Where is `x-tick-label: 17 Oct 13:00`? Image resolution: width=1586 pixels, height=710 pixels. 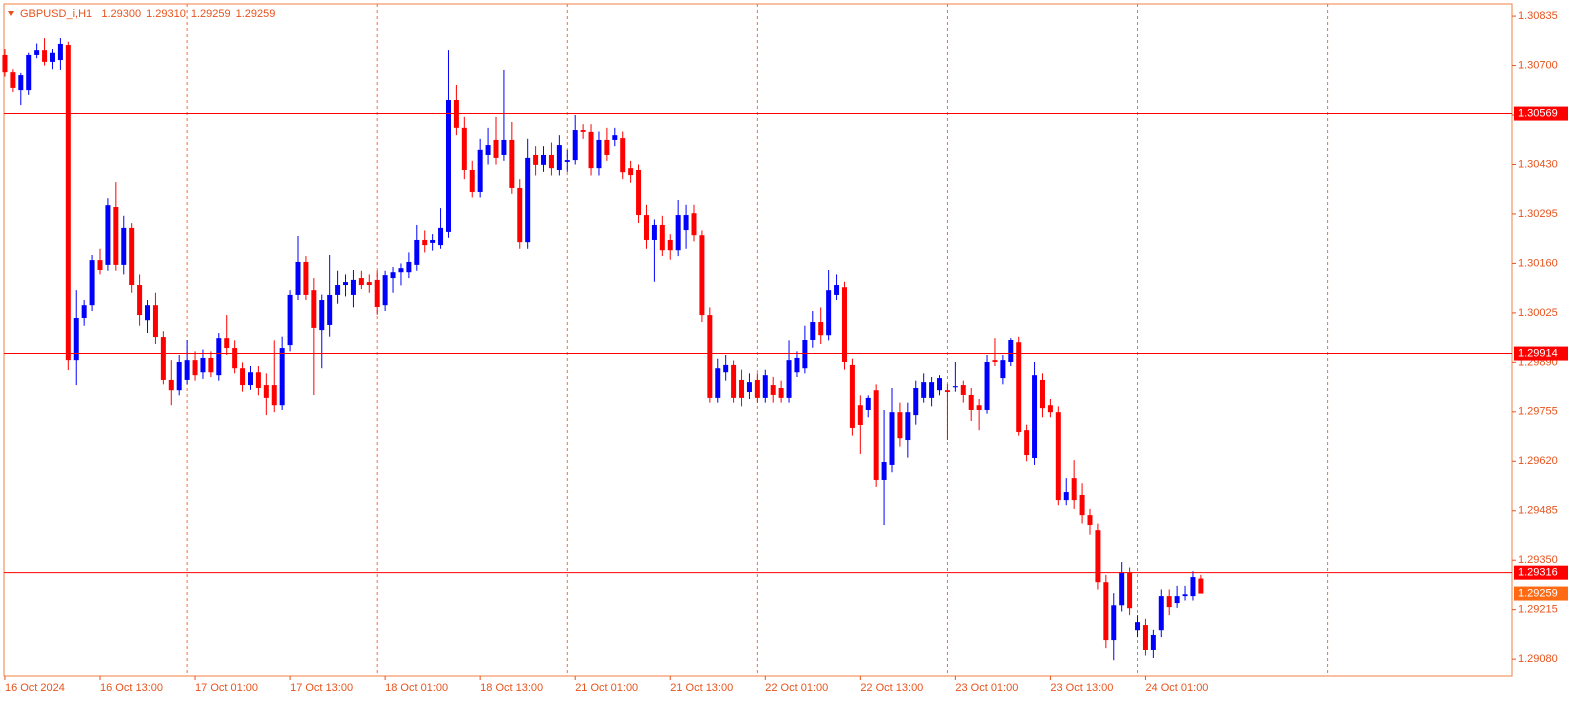 x-tick-label: 17 Oct 13:00 is located at coordinates (321, 688).